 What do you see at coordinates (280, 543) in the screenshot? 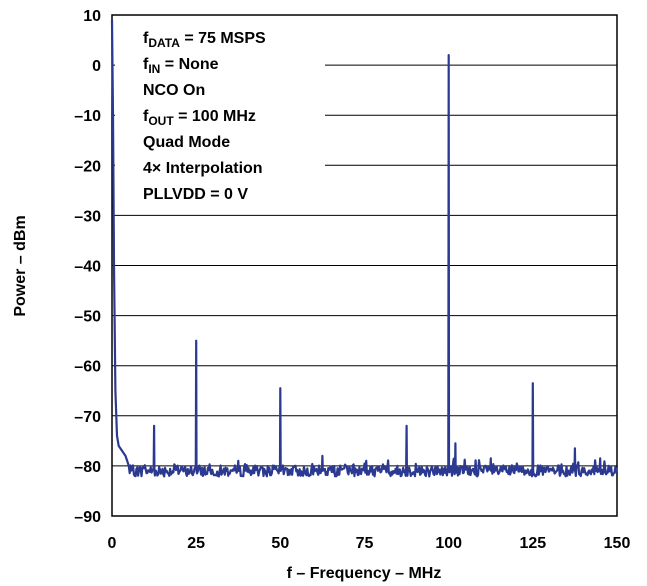
I see `x-tick-label: 50` at bounding box center [280, 543].